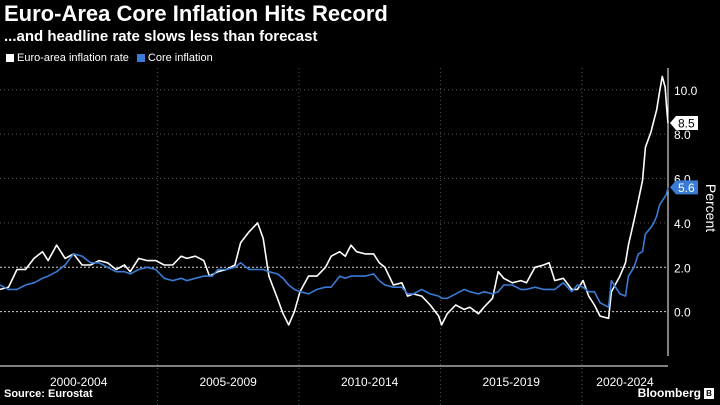  I want to click on brand: Bloomberg B, so click(676, 393).